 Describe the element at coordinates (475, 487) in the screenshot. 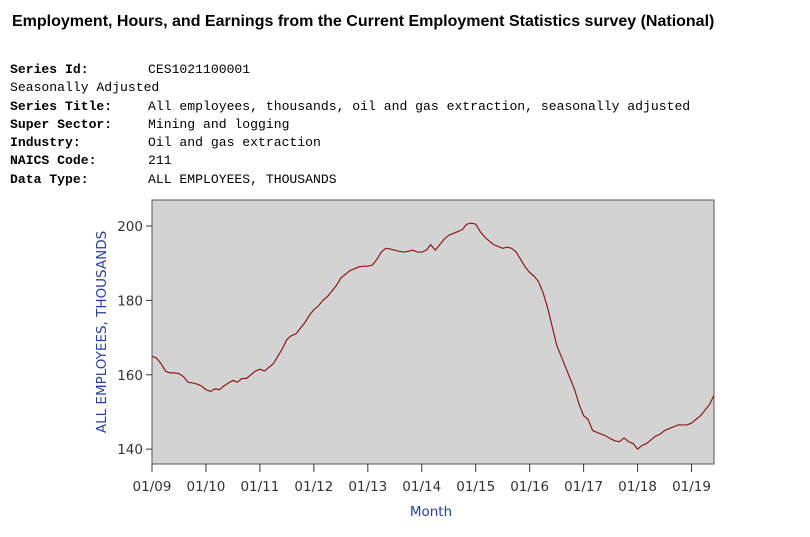

I see `x-tick-label: 01/15` at that location.